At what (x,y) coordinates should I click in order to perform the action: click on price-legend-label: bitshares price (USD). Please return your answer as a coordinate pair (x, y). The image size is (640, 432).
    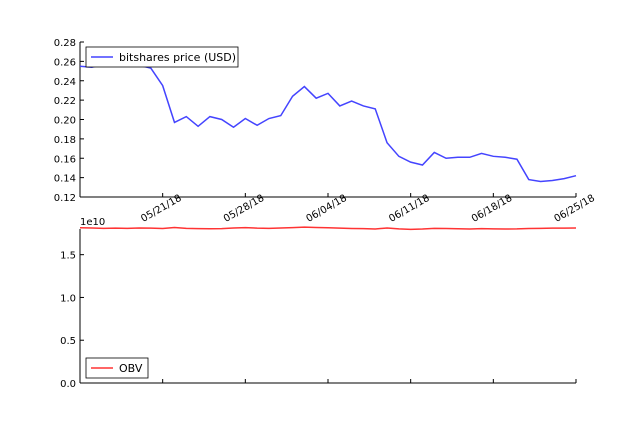
    Looking at the image, I should click on (177, 57).